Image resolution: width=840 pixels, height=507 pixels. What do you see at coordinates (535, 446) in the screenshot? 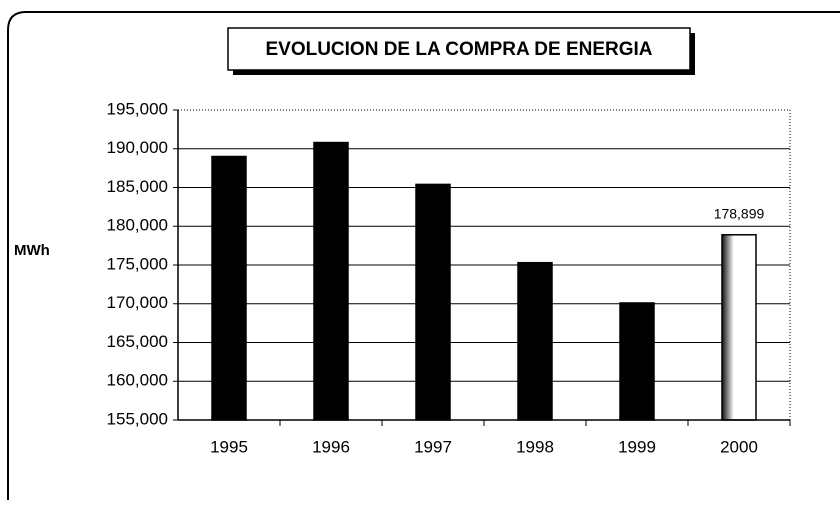
I see `x-tick-label: 1998` at bounding box center [535, 446].